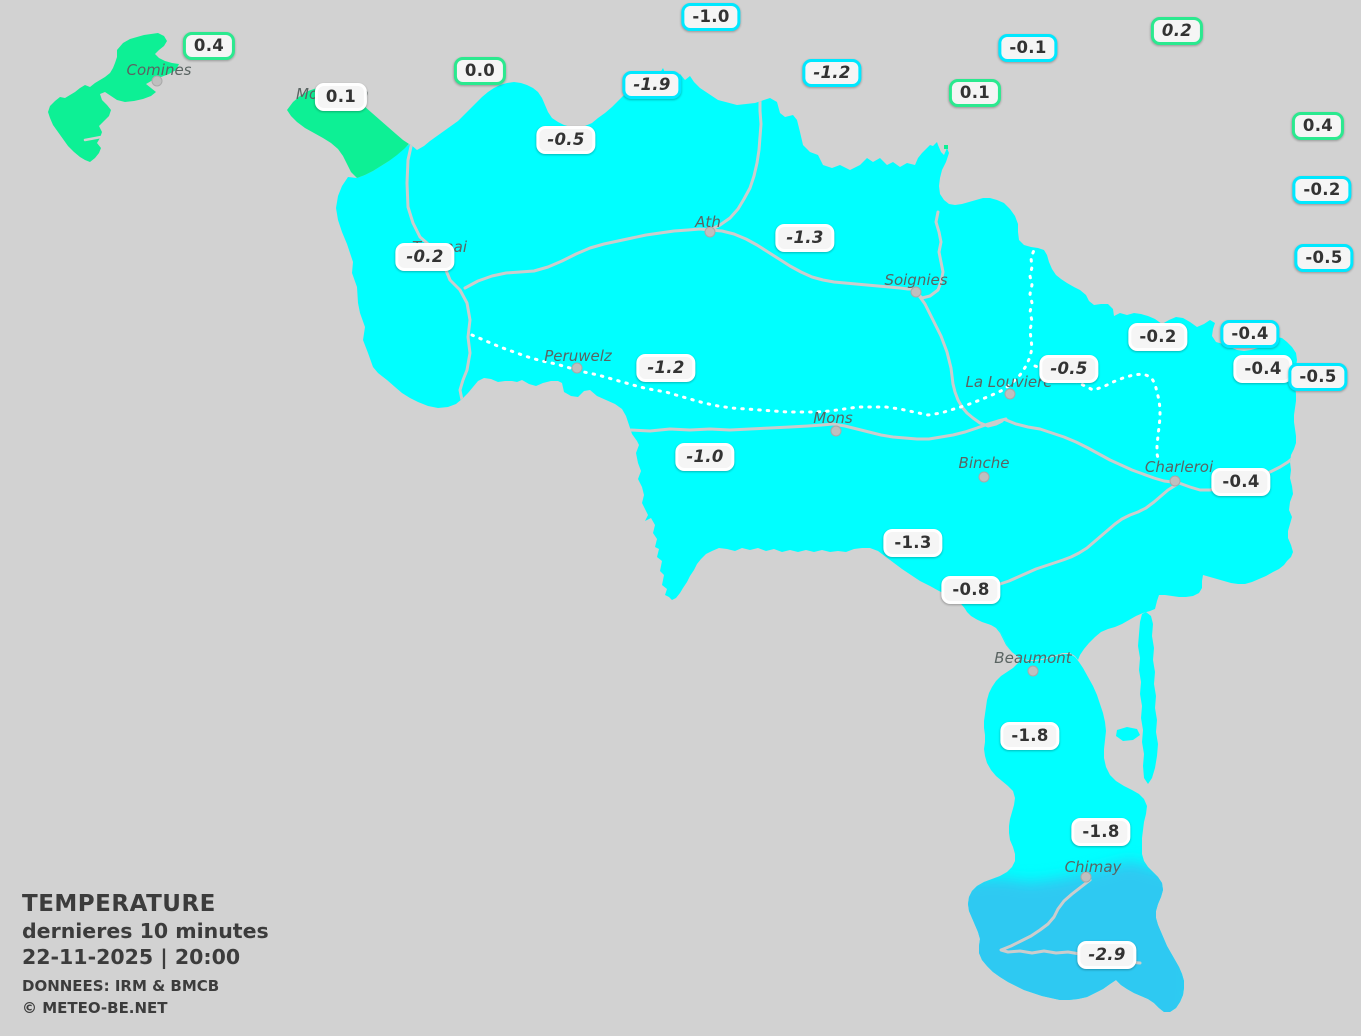 This screenshot has height=1036, width=1361. What do you see at coordinates (755, 331) in the screenshot?
I see `dotted-line` at bounding box center [755, 331].